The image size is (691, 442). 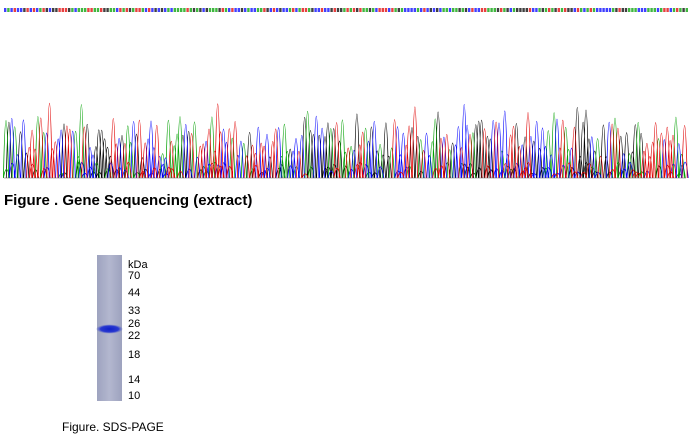 What do you see at coordinates (134, 276) in the screenshot?
I see `marker-label: 70` at bounding box center [134, 276].